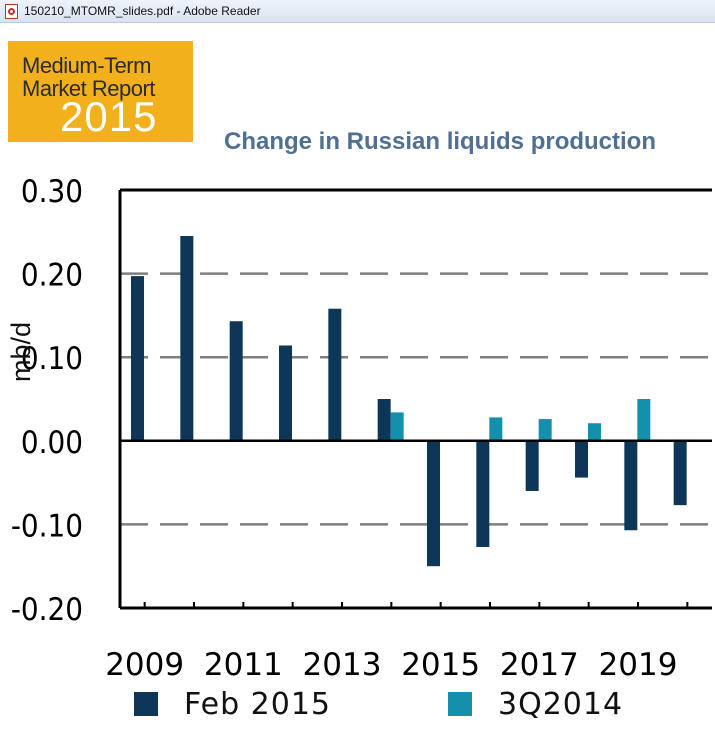 This screenshot has height=738, width=715. Describe the element at coordinates (545, 430) in the screenshot. I see `bar-3q2014-2017` at that location.